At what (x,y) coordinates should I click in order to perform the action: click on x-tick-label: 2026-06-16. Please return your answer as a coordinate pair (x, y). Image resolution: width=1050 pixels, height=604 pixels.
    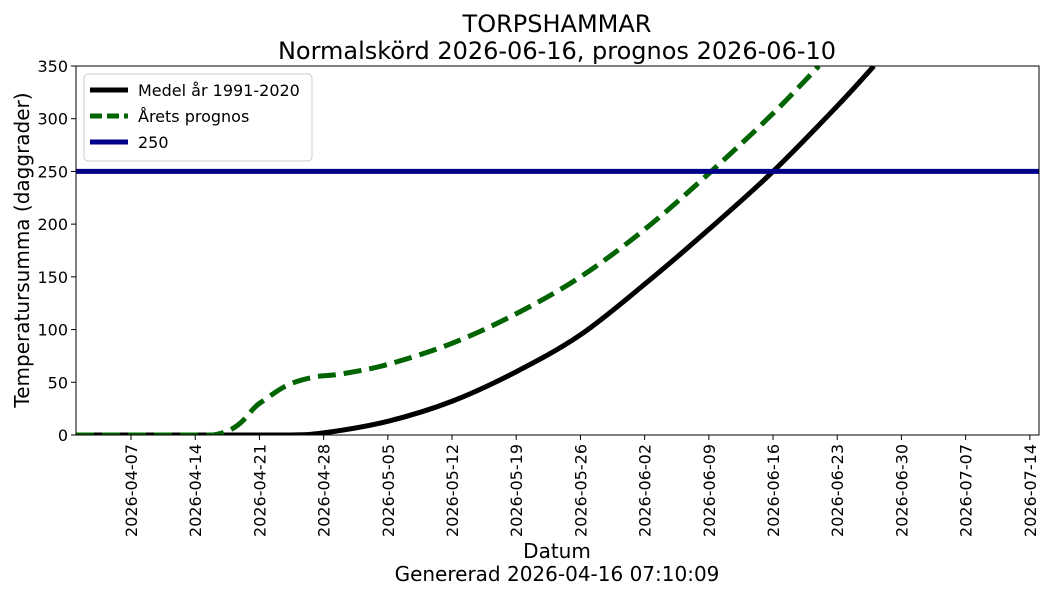
    Looking at the image, I should click on (773, 490).